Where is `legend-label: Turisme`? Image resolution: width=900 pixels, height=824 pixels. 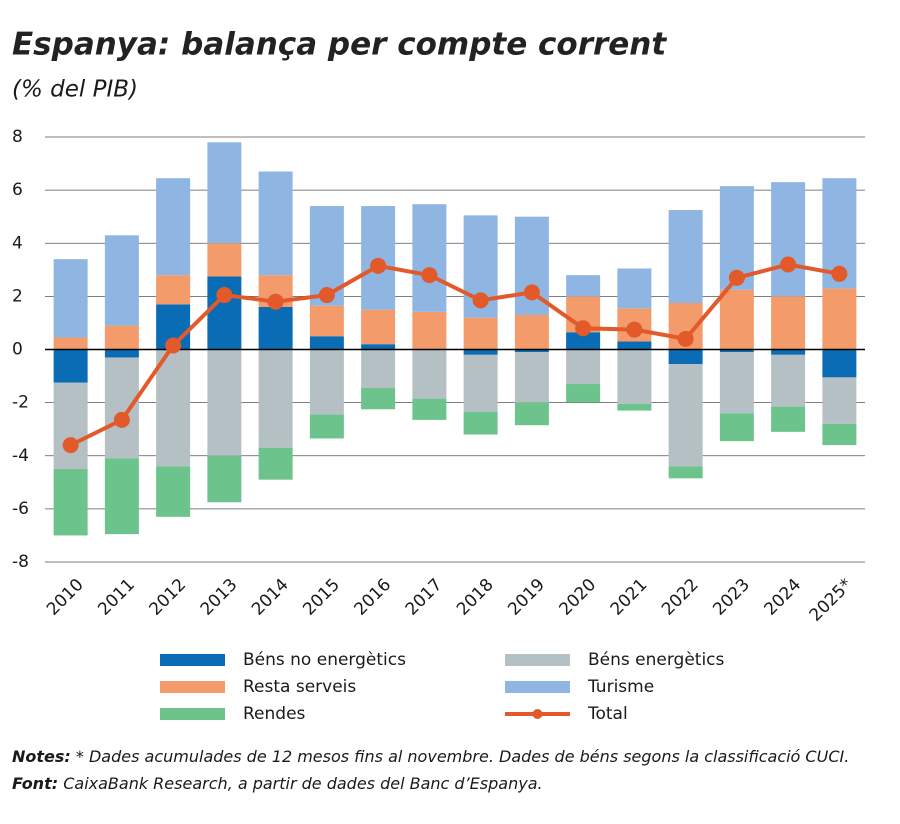
legend-label: Turisme is located at coordinates (620, 687).